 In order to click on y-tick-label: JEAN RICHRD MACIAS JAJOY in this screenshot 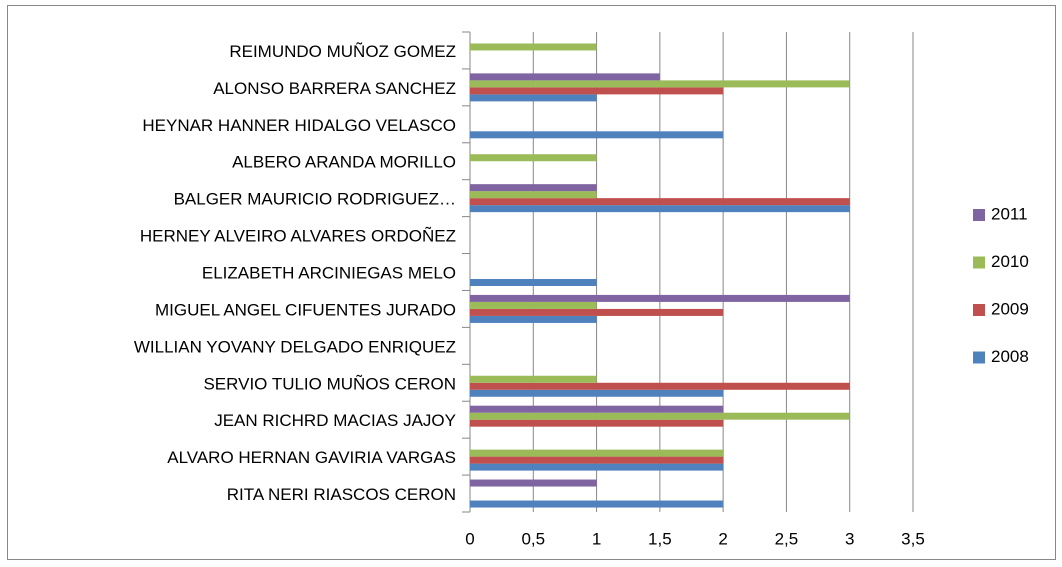, I will do `click(335, 420)`.